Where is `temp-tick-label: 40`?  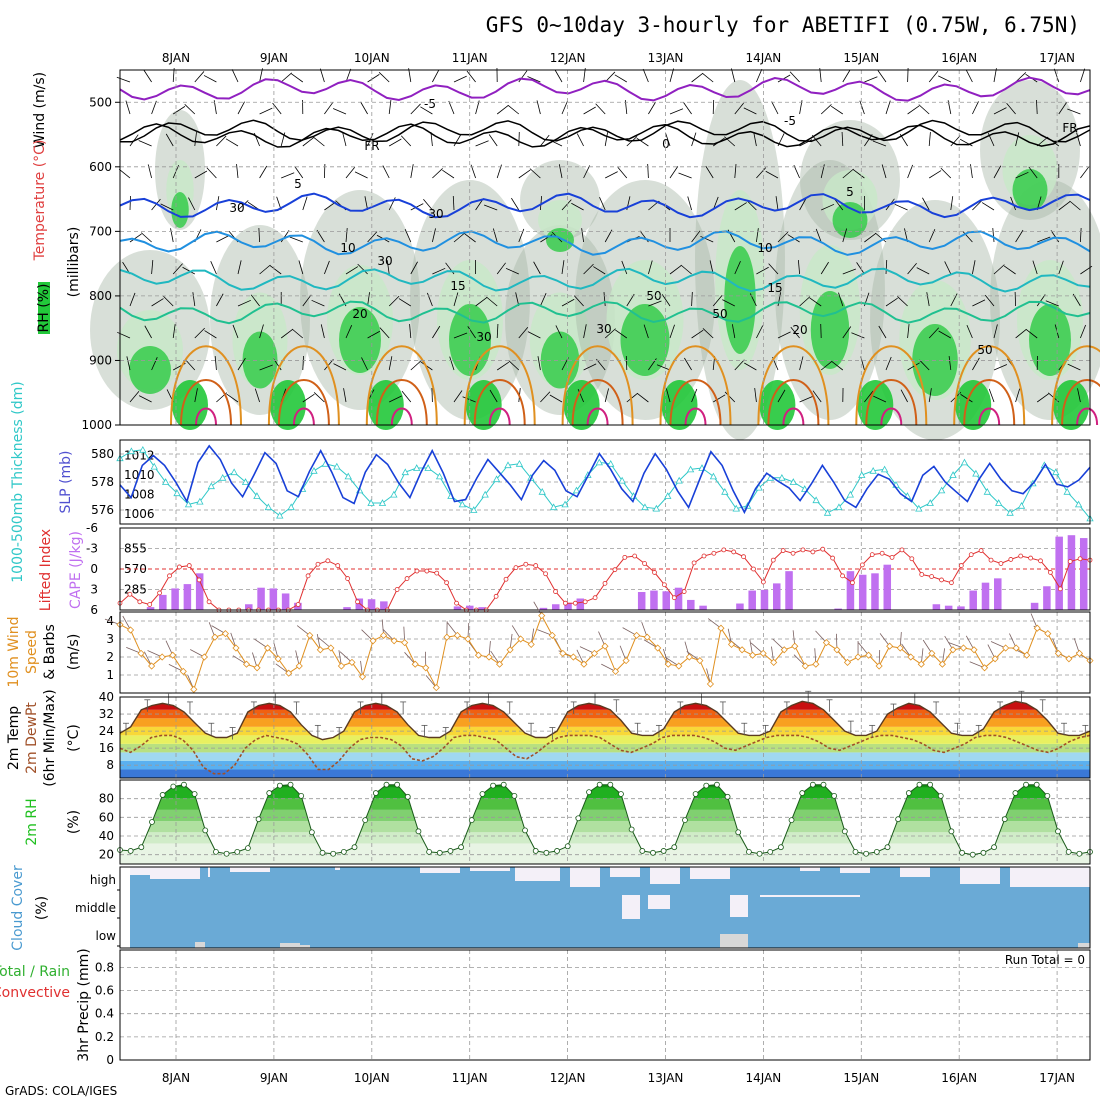
temp-tick-label: 40 is located at coordinates (106, 697).